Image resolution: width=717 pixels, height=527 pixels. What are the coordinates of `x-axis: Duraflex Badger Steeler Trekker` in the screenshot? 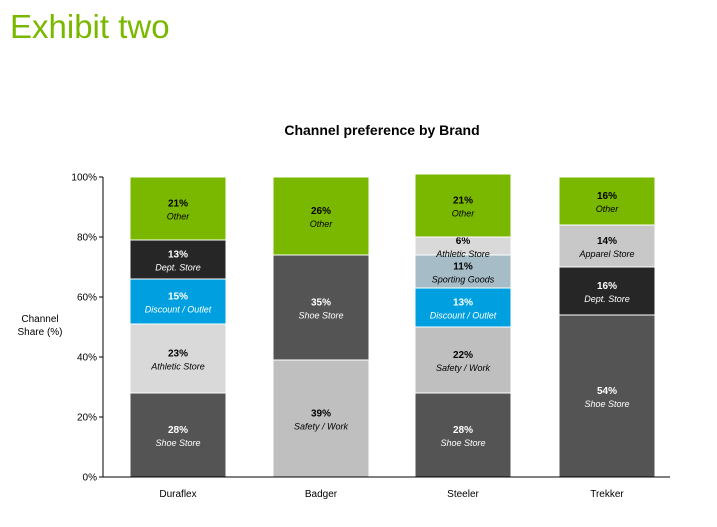 It's located at (386, 488).